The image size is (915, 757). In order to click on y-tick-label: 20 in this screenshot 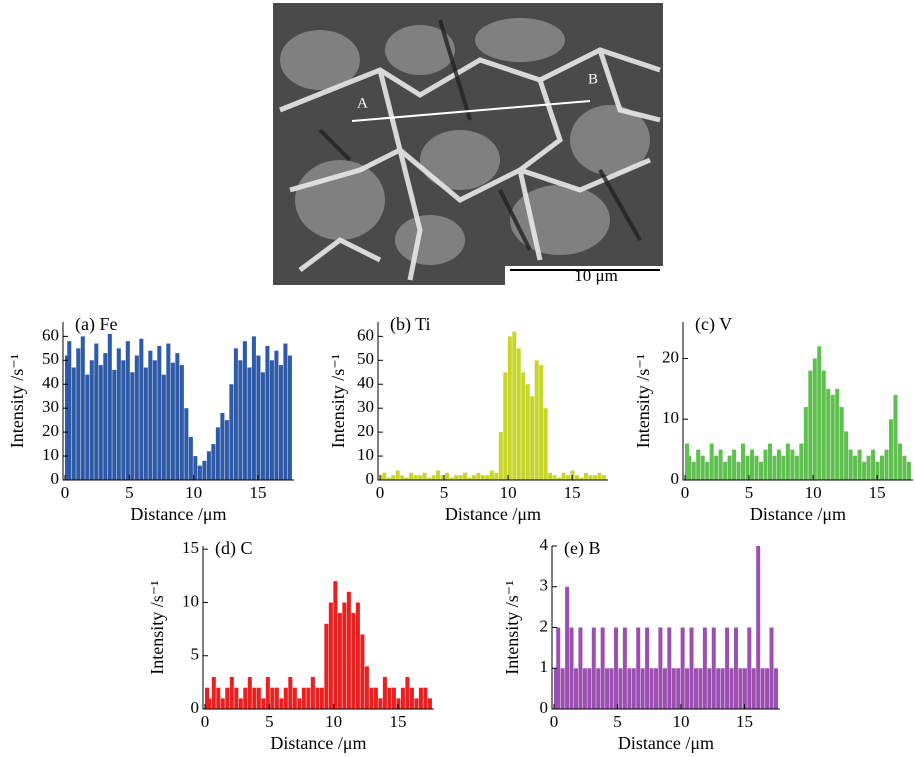, I will do `click(365, 430)`.